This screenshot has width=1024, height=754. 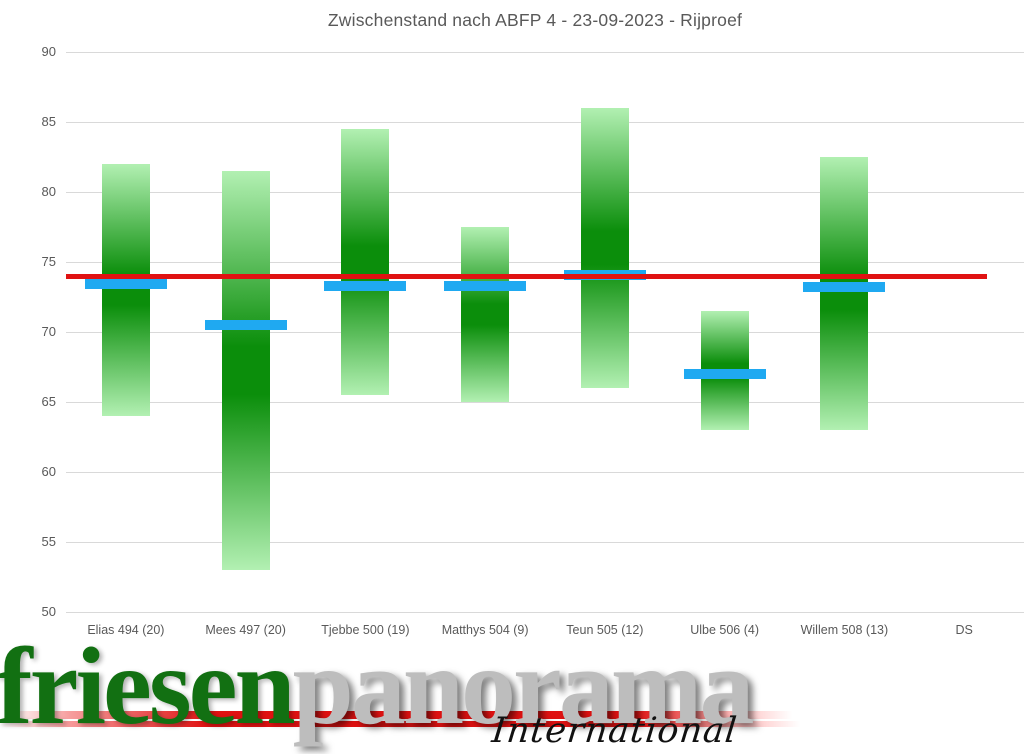 What do you see at coordinates (605, 630) in the screenshot?
I see `x-category-label: Teun 505 (12)` at bounding box center [605, 630].